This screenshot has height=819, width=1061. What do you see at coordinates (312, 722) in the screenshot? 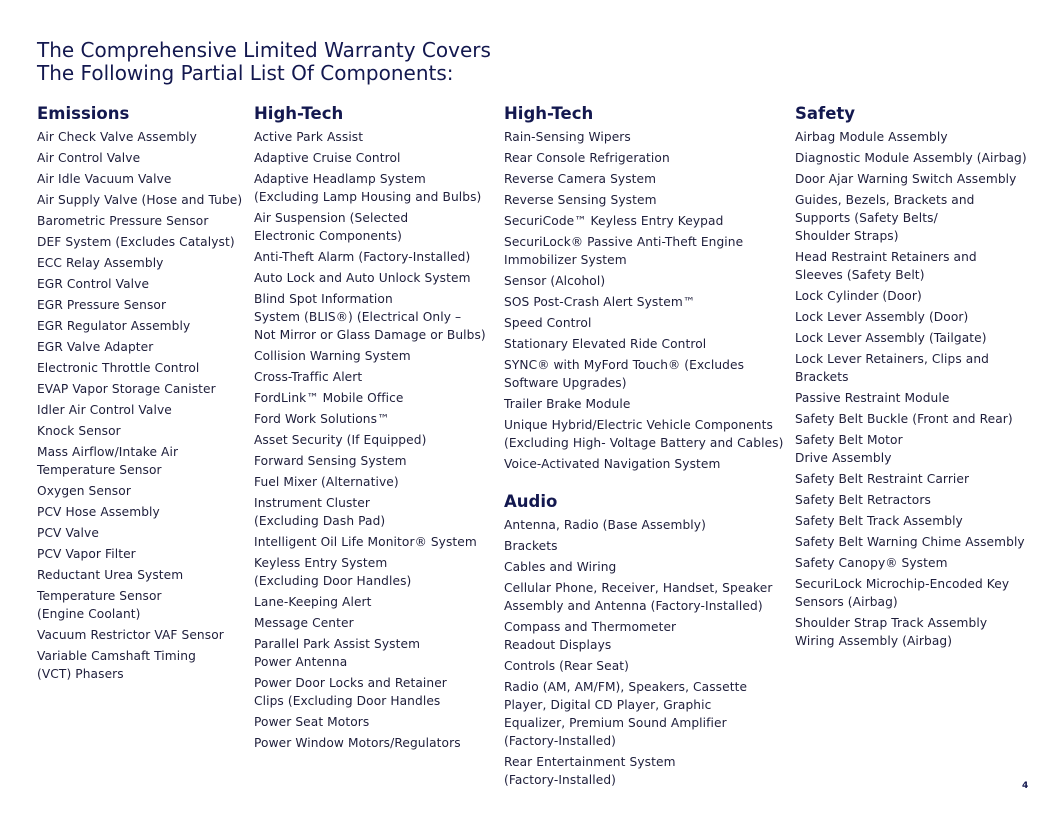
I see `list-item: Power Seat Motors` at bounding box center [312, 722].